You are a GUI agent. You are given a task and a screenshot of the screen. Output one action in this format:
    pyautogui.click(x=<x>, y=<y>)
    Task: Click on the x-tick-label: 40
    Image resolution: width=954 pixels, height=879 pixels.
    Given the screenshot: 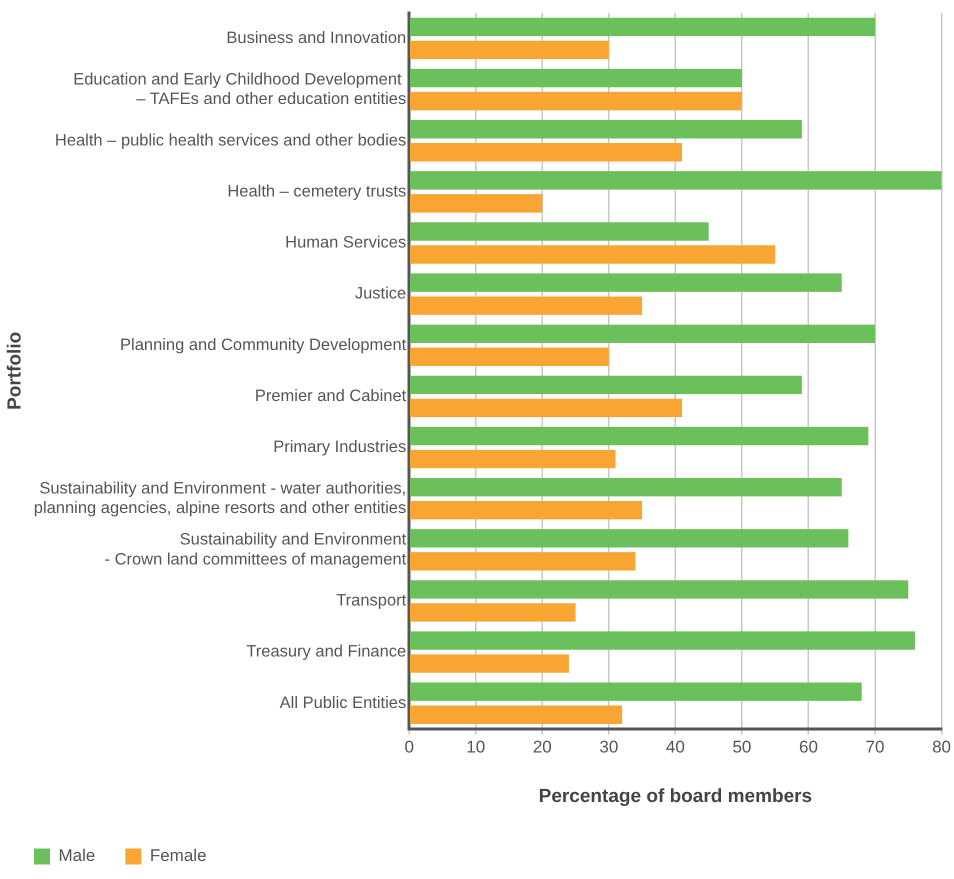 What is the action you would take?
    pyautogui.click(x=675, y=747)
    